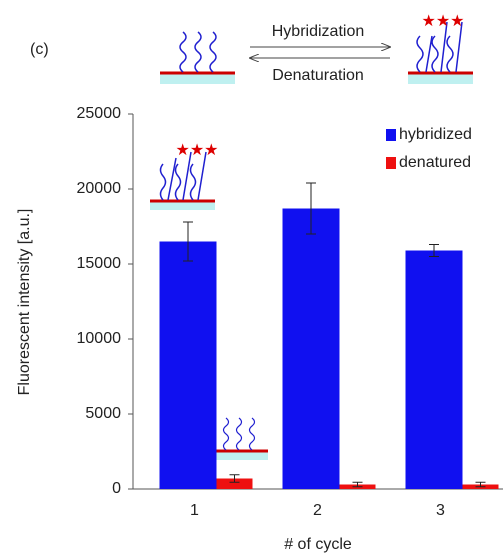 This screenshot has height=559, width=503. Describe the element at coordinates (99, 263) in the screenshot. I see `y-tick-label: 15000` at that location.